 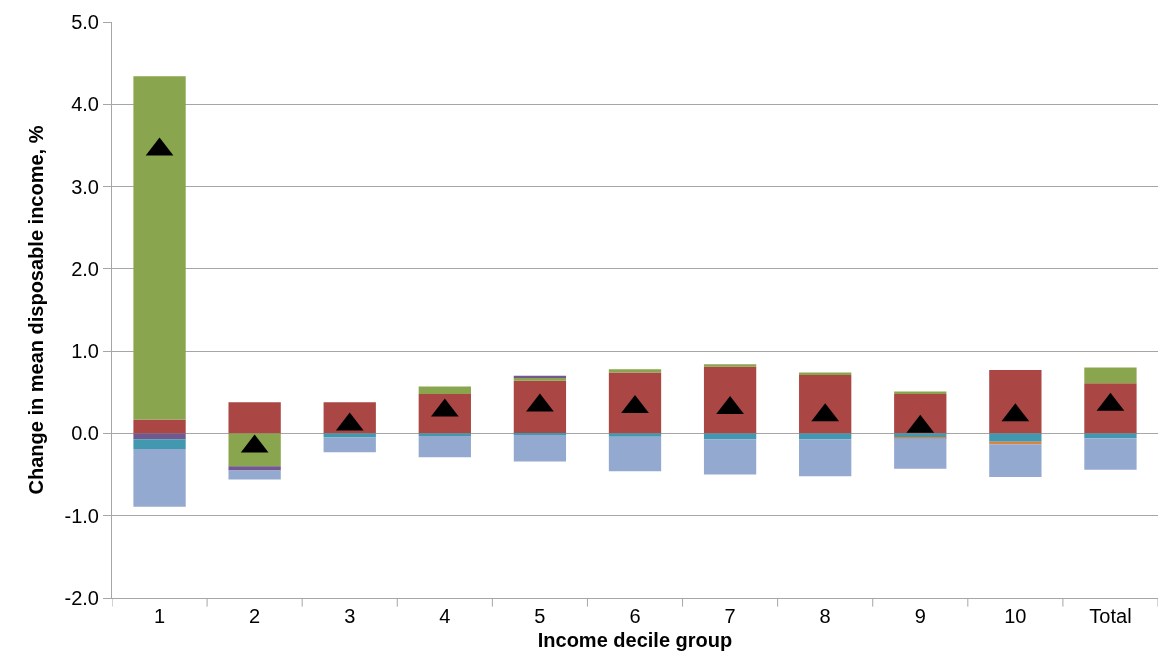 What do you see at coordinates (85, 268) in the screenshot?
I see `y-tick-label: 2.0` at bounding box center [85, 268].